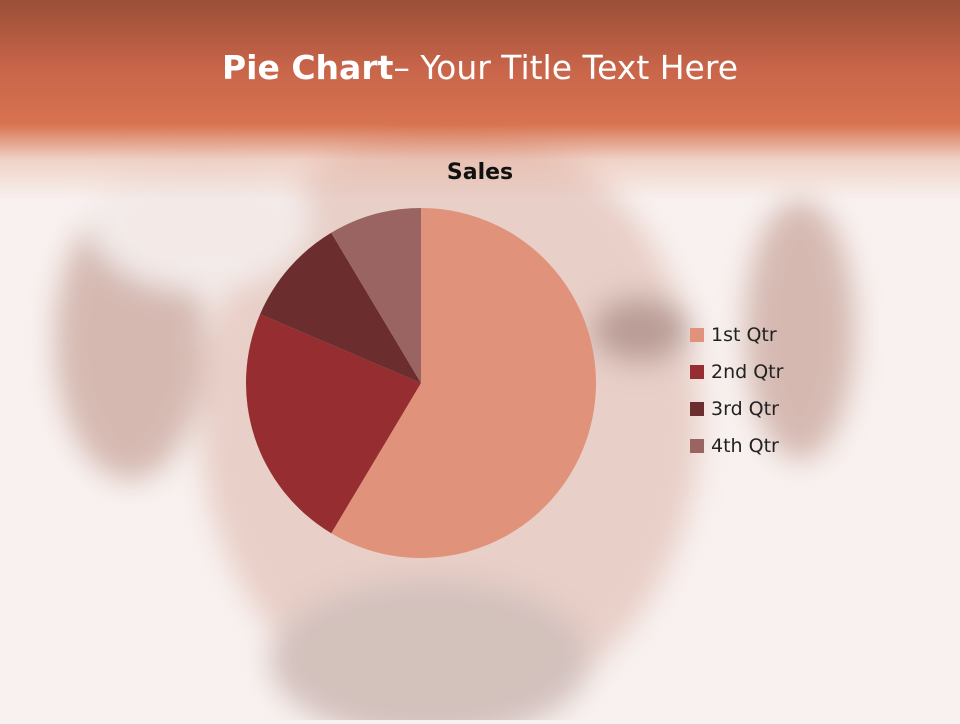 This screenshot has height=724, width=960. I want to click on legend-label: 2nd Qtr, so click(747, 371).